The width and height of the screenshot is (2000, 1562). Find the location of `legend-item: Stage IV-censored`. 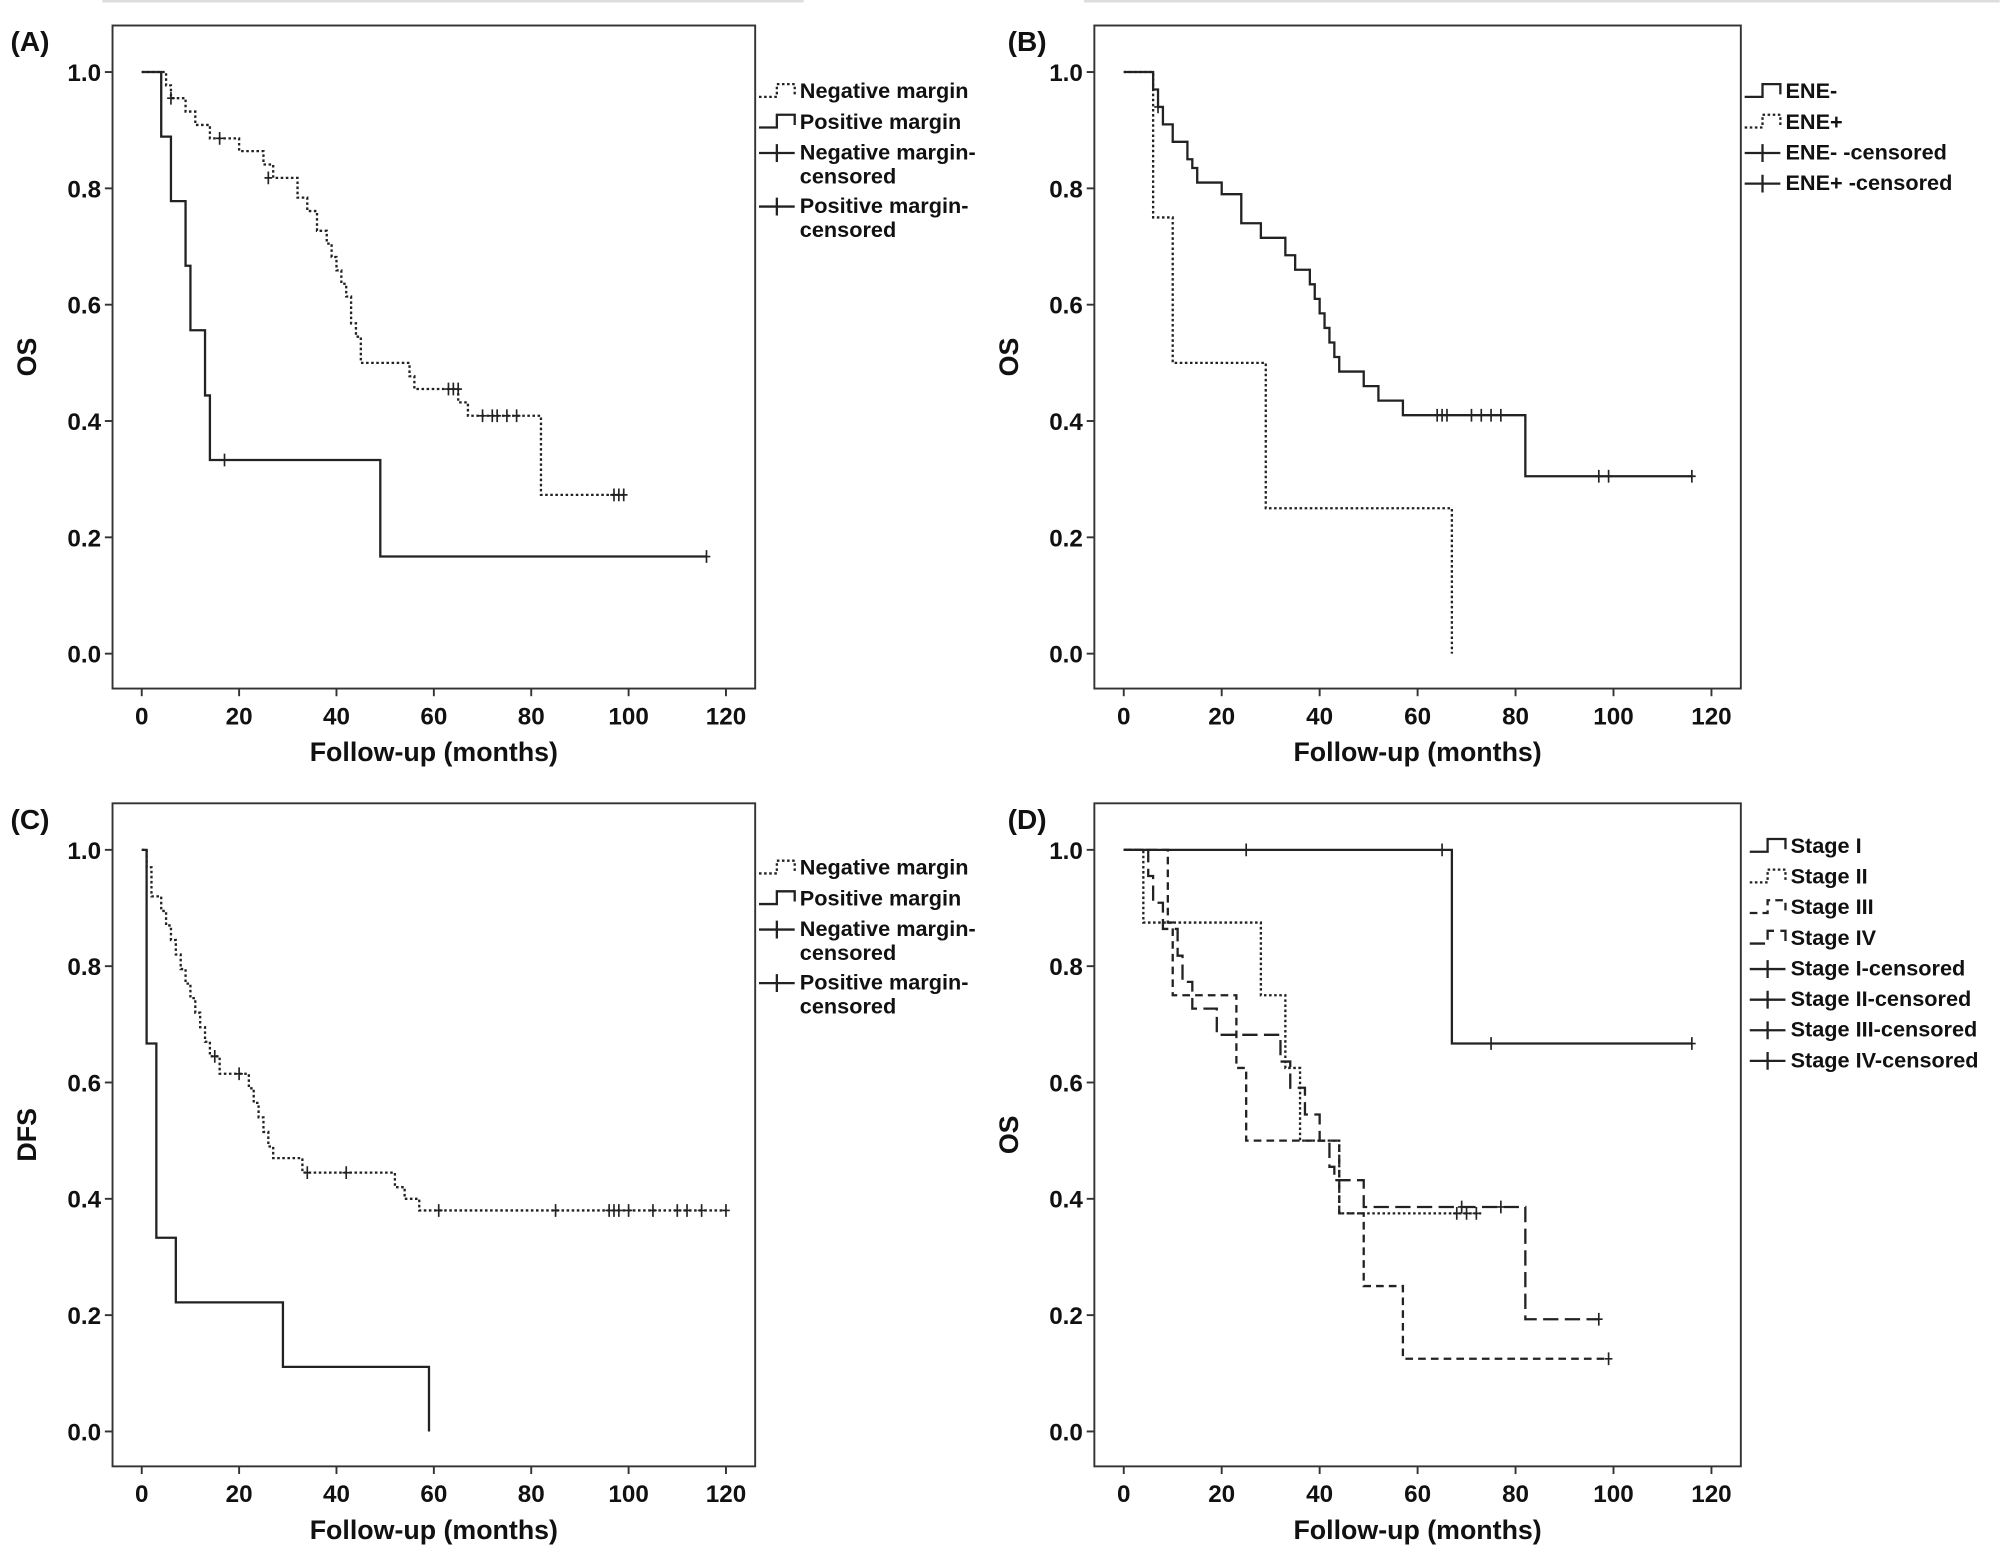

legend-item: Stage IV-censored is located at coordinates (1873, 1061).